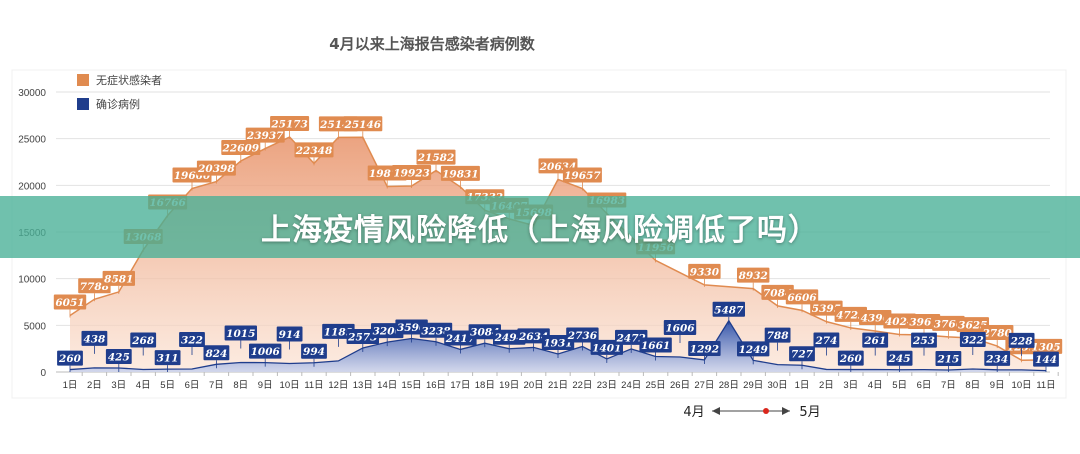 This screenshot has height=454, width=1080. I want to click on x-tick-label: 1日, so click(70, 385).